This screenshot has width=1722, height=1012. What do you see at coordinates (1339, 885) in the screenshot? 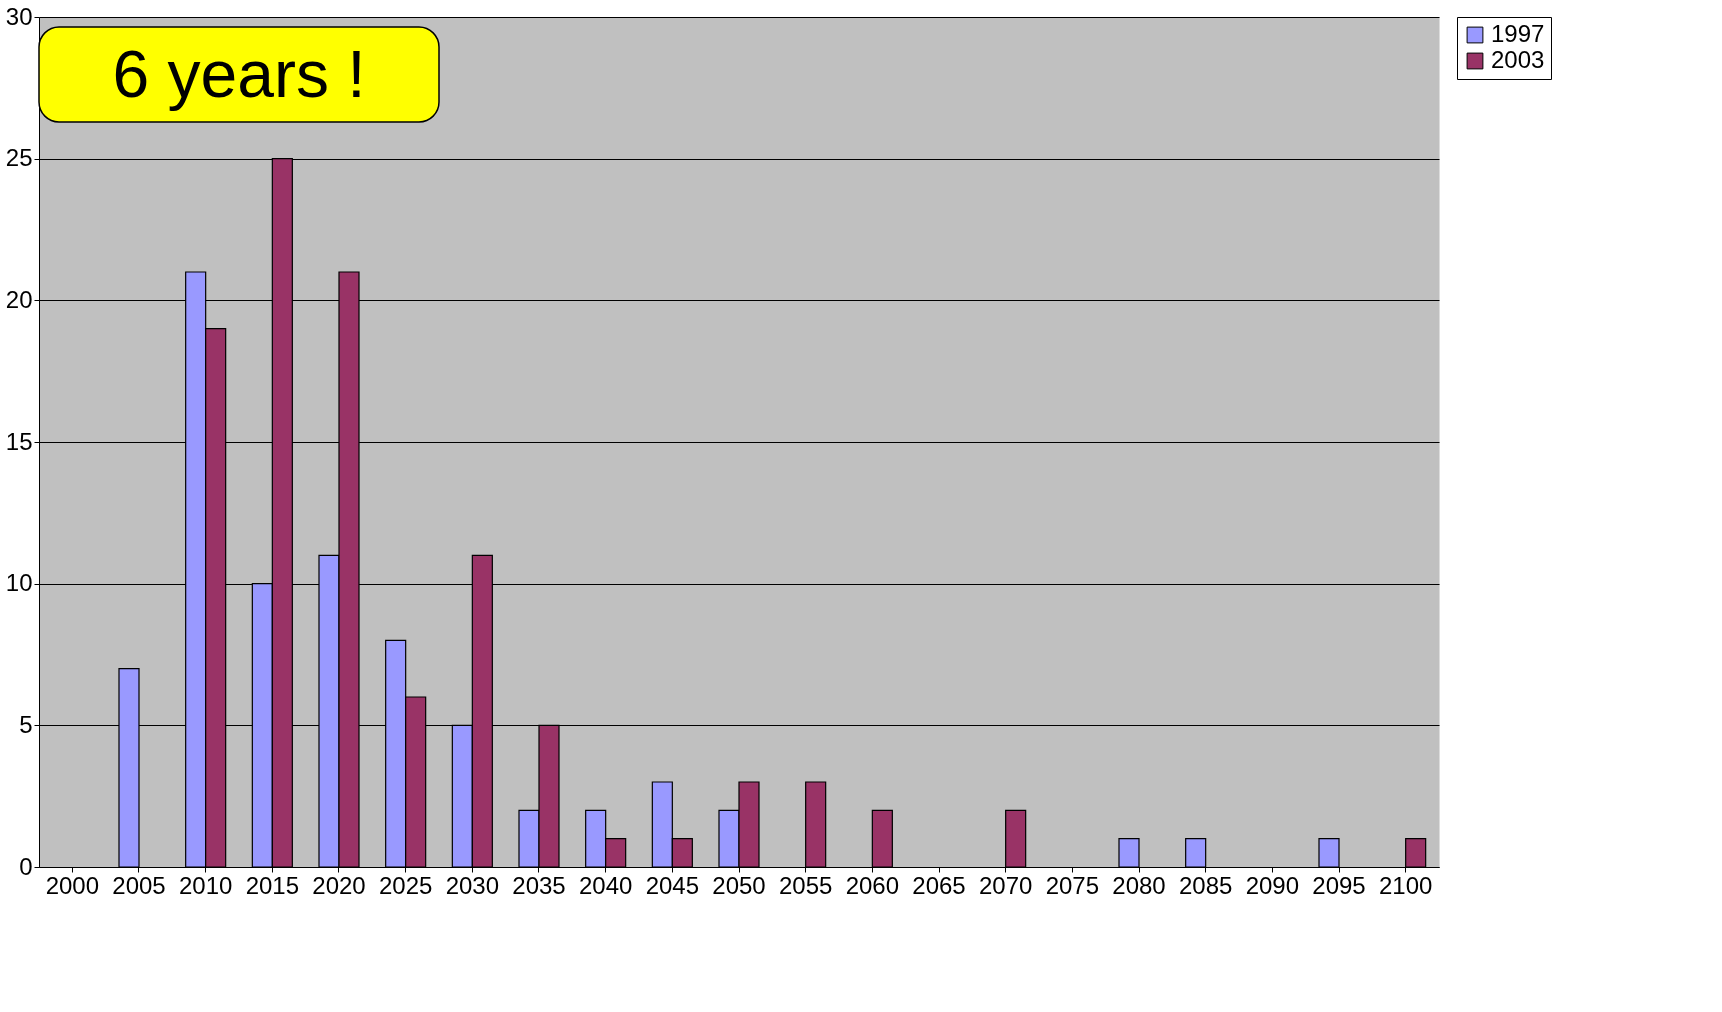
I see `x-tick-label: 2095` at bounding box center [1339, 885].